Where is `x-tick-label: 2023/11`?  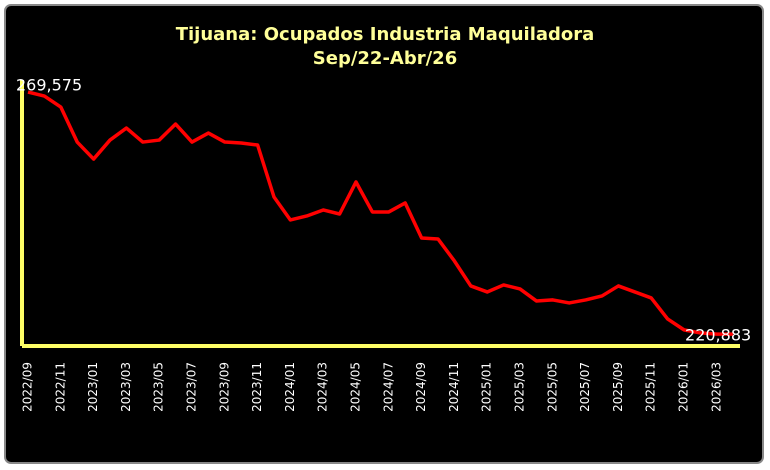
x-tick-label: 2023/11 is located at coordinates (257, 387).